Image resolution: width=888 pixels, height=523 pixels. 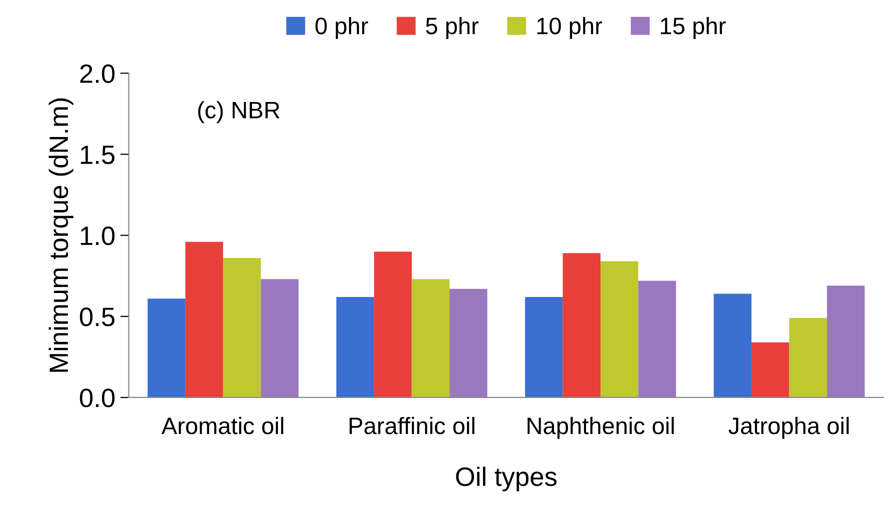 I want to click on y-tick-label: 1.5, so click(x=97, y=155).